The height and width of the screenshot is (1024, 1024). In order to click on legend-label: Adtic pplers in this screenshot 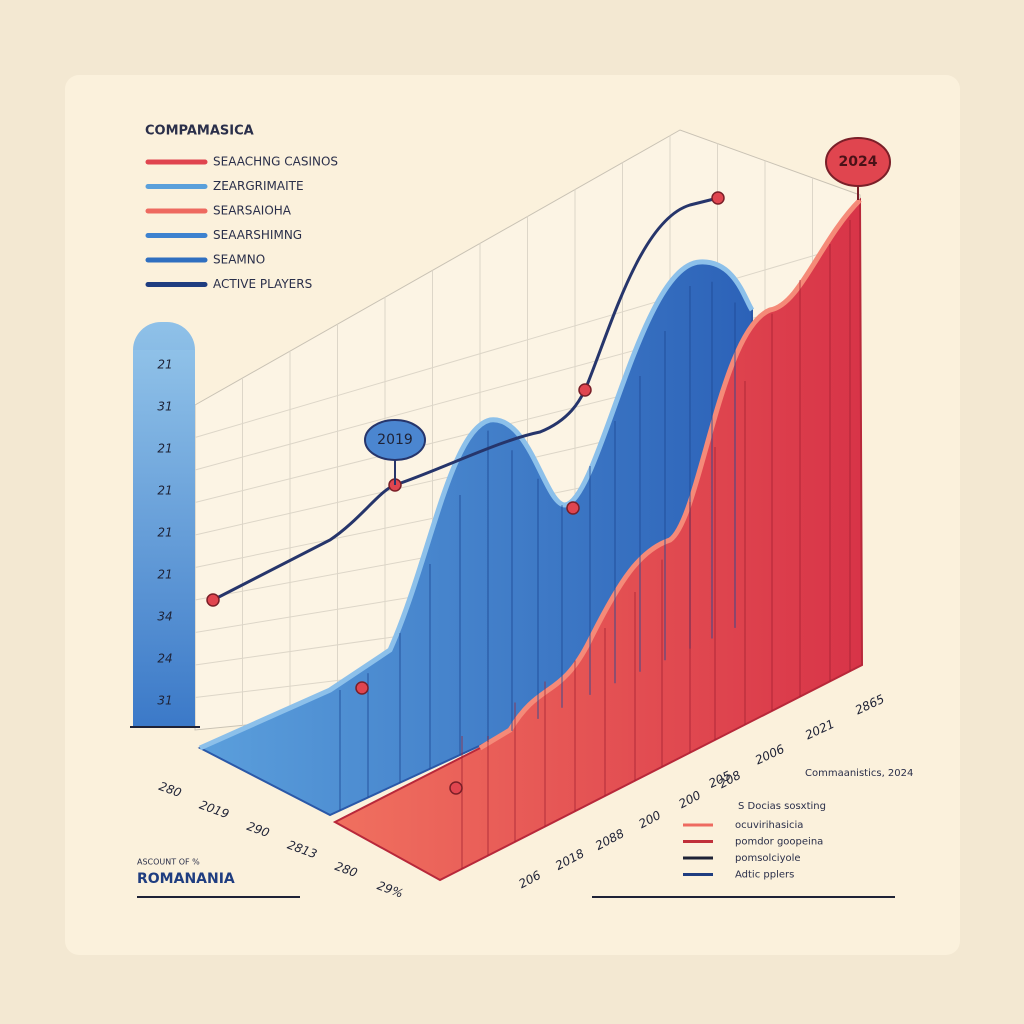, I will do `click(764, 875)`.